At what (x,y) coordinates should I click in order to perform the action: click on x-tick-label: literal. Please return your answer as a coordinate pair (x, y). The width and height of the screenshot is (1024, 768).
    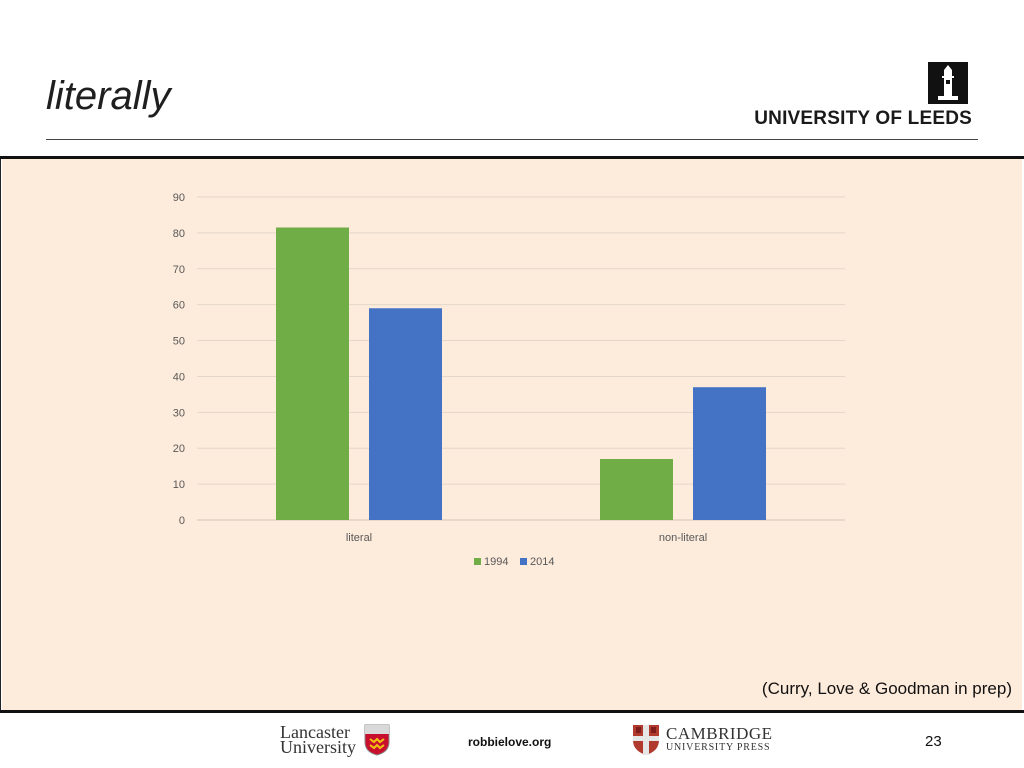
    Looking at the image, I should click on (359, 538).